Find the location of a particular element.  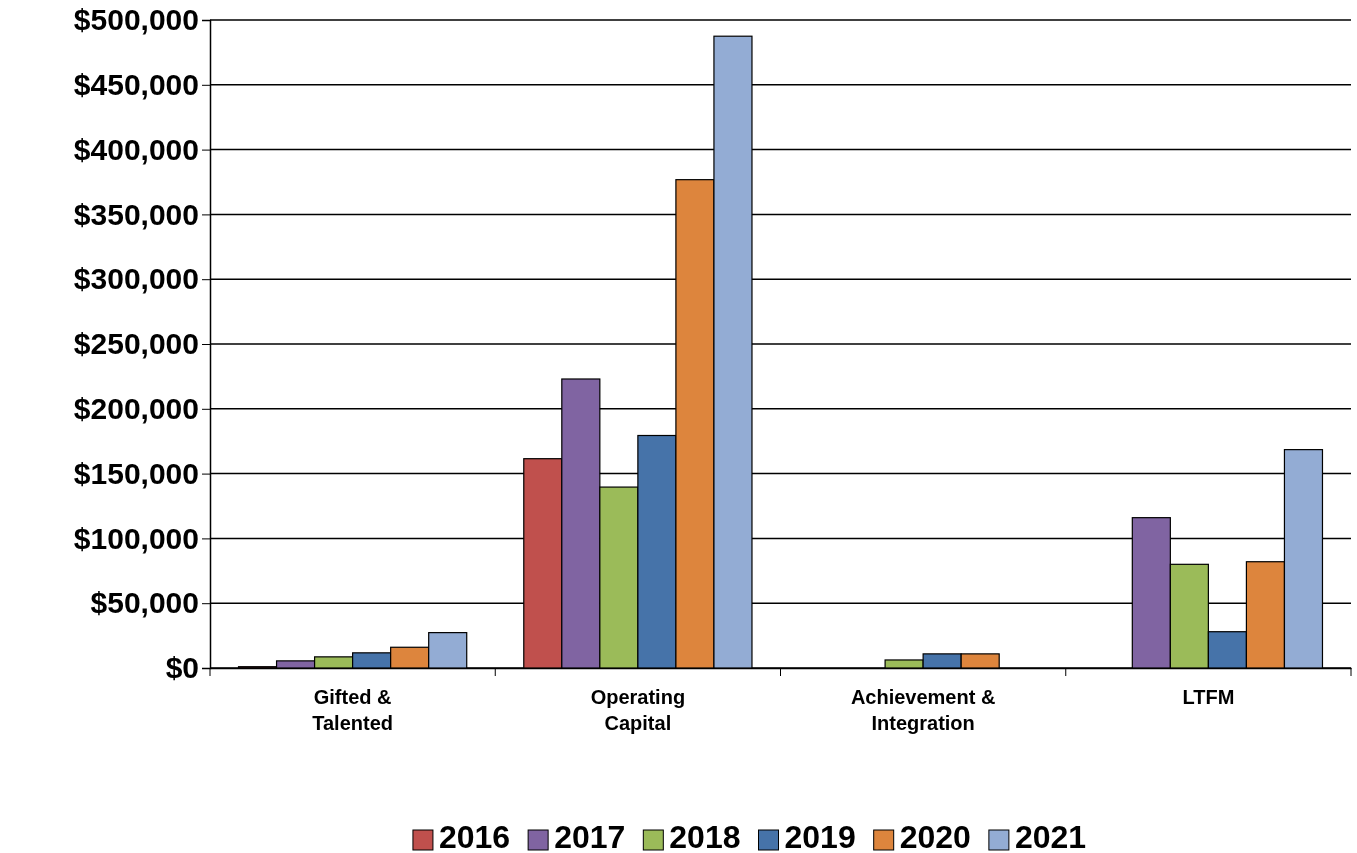

x-tick-label: Achievement & Integration is located at coordinates (923, 710).